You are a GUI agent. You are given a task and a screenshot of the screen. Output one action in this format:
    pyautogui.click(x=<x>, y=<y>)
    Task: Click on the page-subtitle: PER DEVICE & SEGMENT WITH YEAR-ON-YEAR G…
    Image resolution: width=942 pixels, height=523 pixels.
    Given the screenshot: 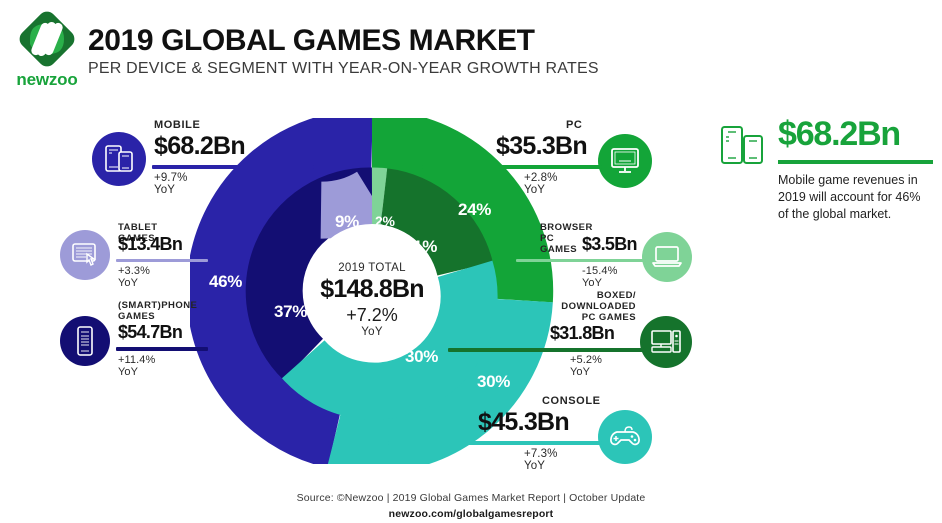 What is the action you would take?
    pyautogui.click(x=343, y=68)
    